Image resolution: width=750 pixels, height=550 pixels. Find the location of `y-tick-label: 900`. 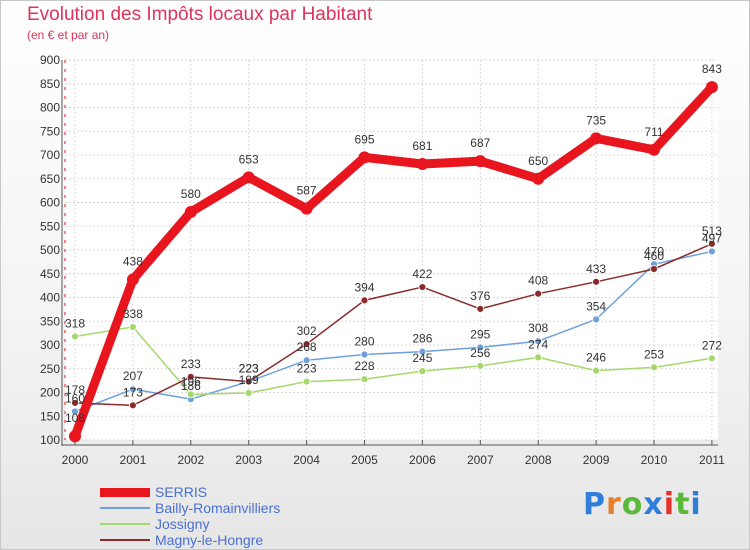

y-tick-label: 900 is located at coordinates (50, 60).